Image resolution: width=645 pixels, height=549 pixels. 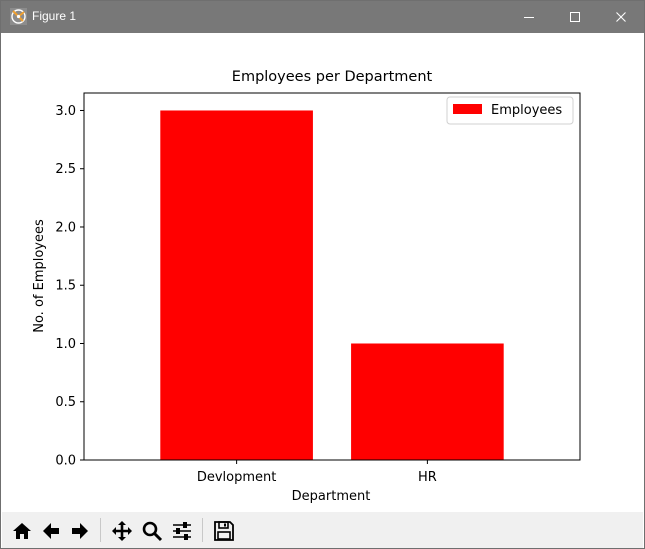 I want to click on close-icon, so click(x=621, y=17).